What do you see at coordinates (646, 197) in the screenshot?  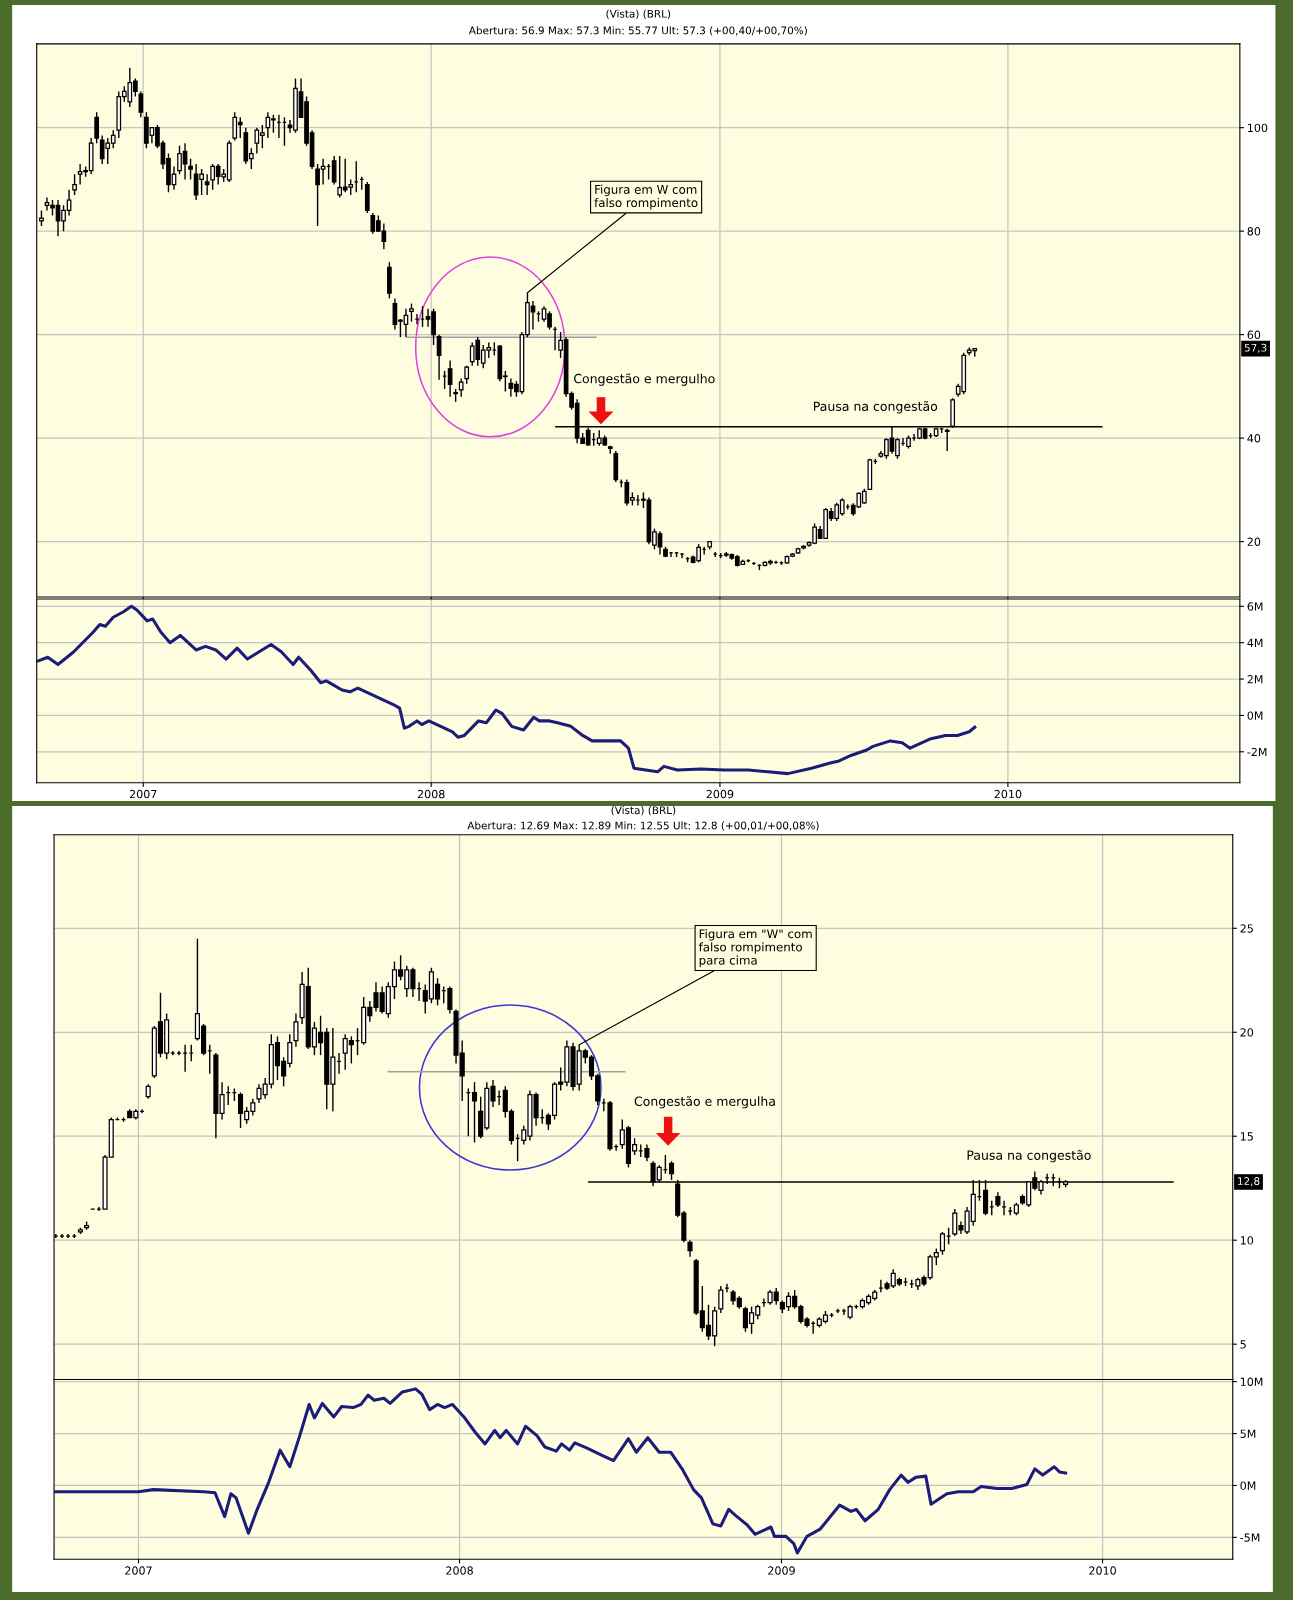 I see `annotation: Figura em W com falso rompimento` at bounding box center [646, 197].